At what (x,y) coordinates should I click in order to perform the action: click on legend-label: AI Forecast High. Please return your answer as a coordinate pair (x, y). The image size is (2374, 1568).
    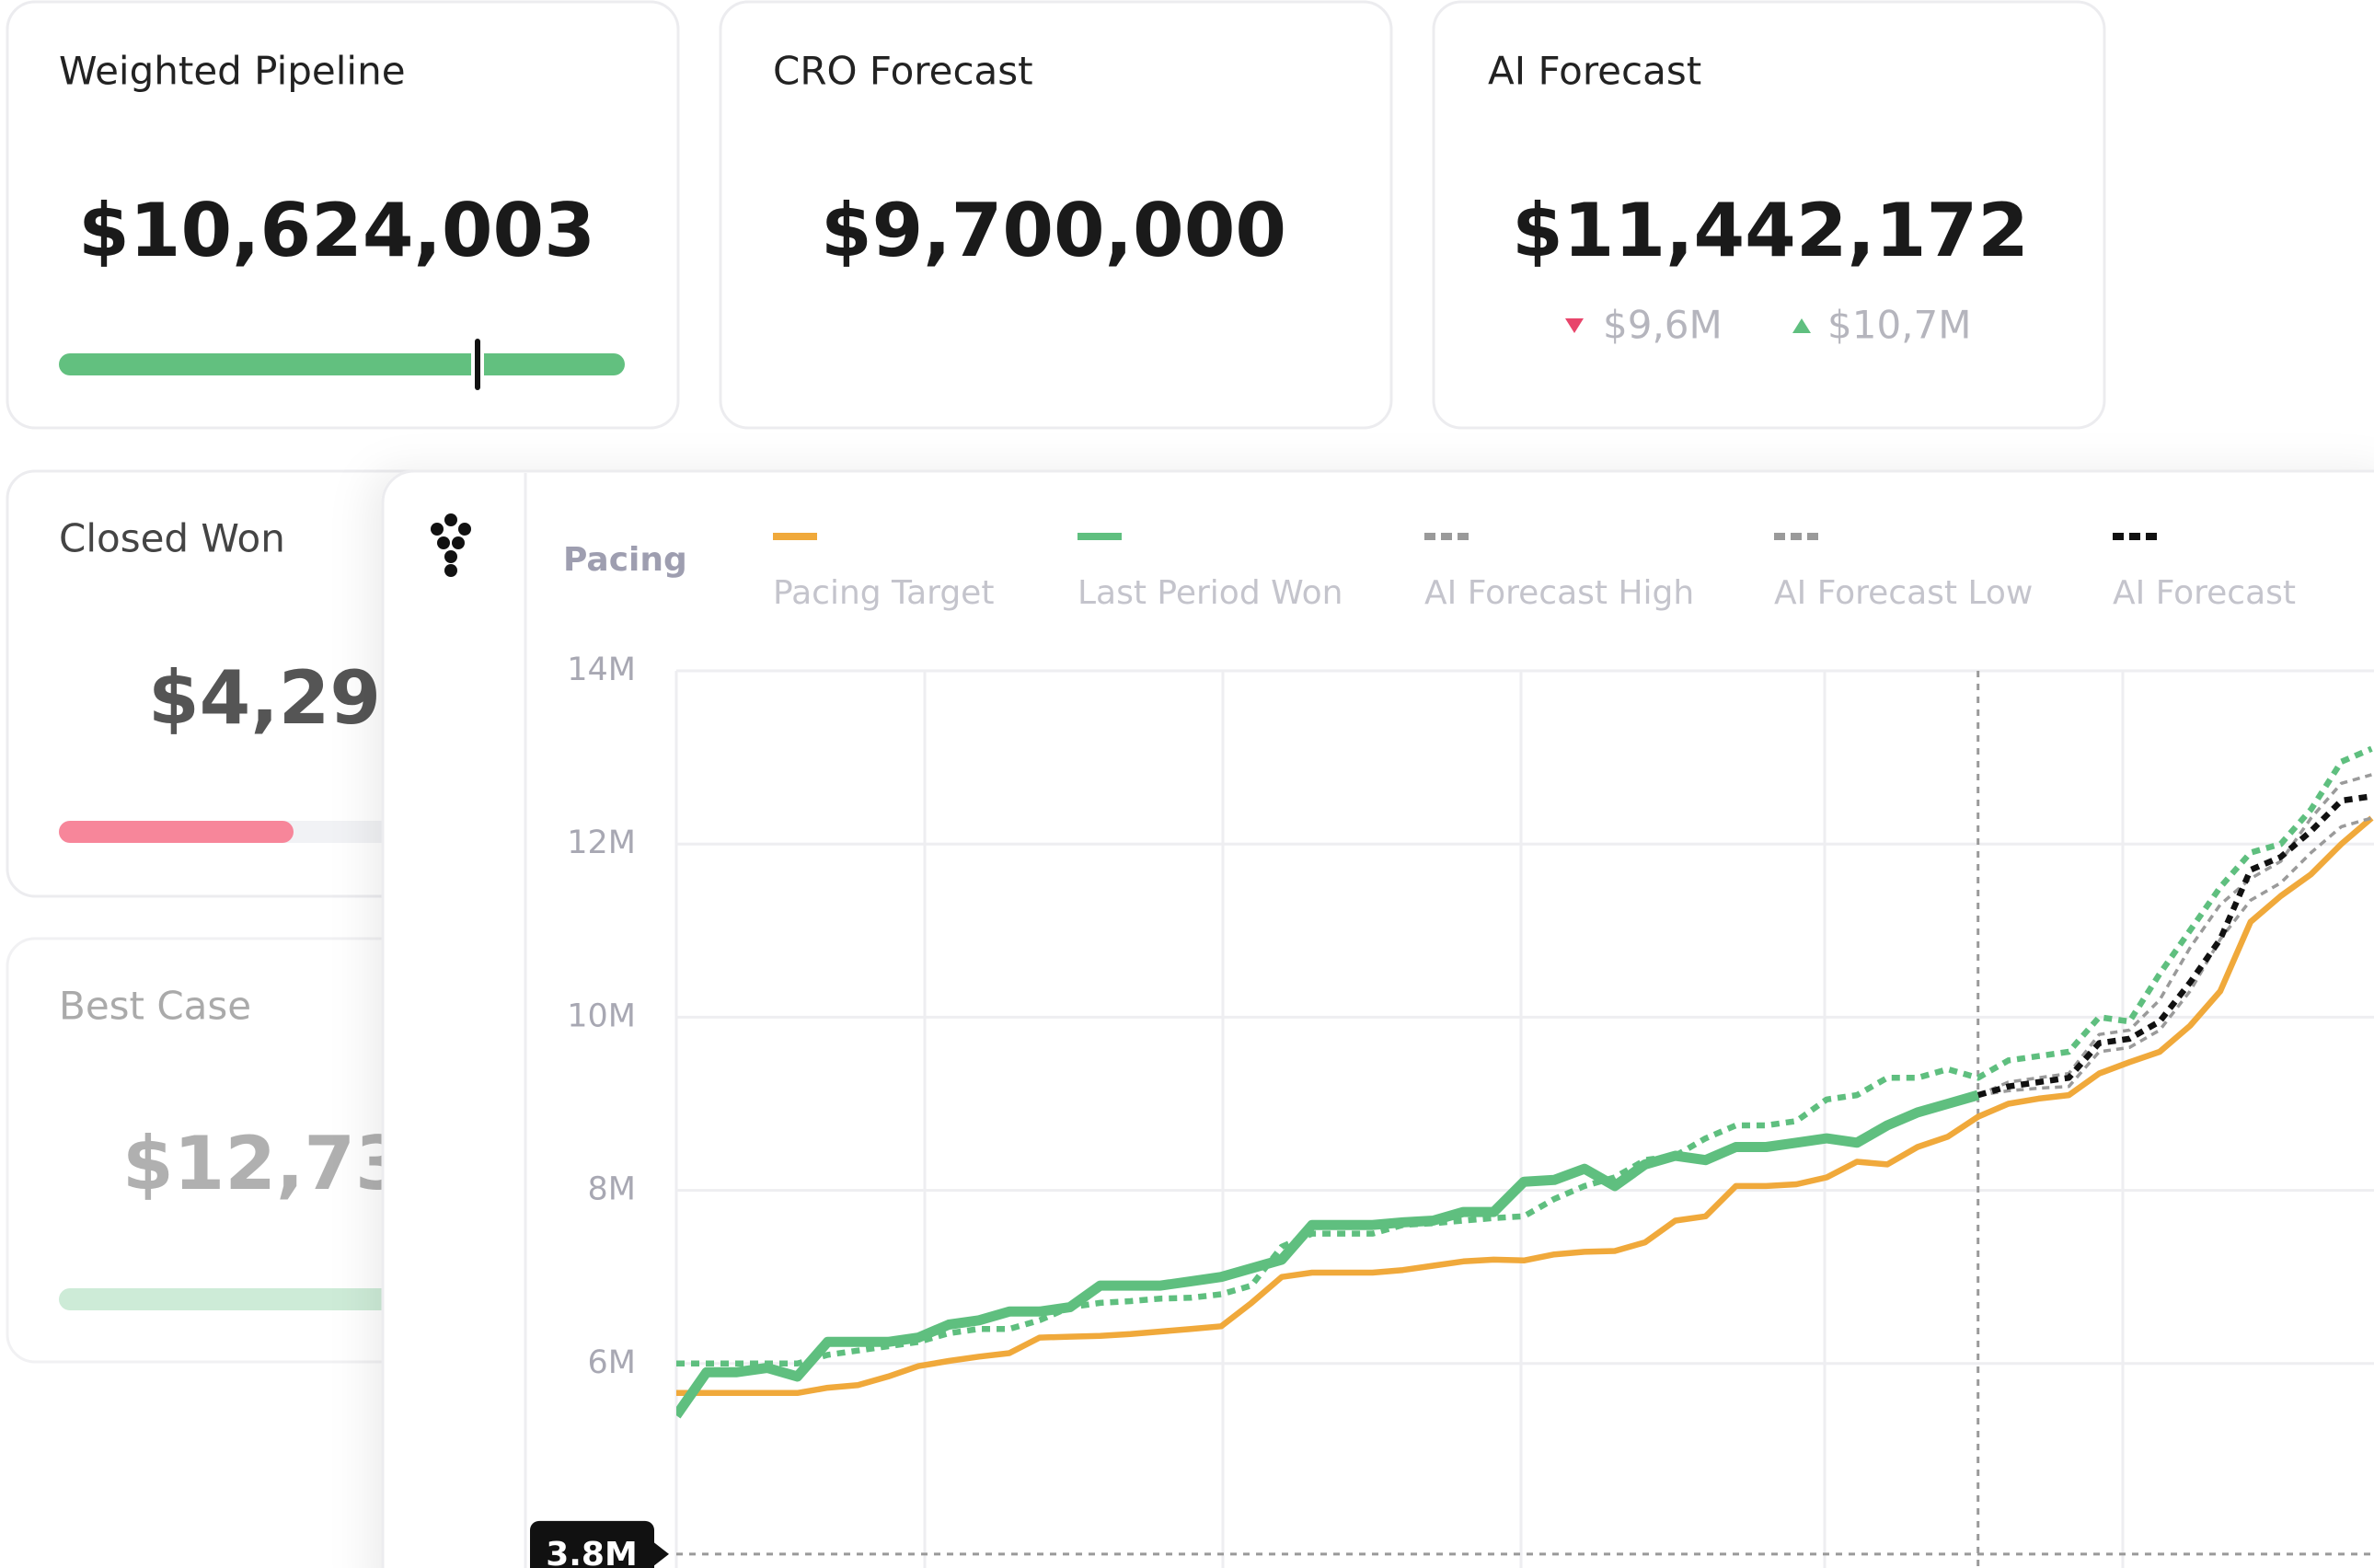
    Looking at the image, I should click on (1559, 593).